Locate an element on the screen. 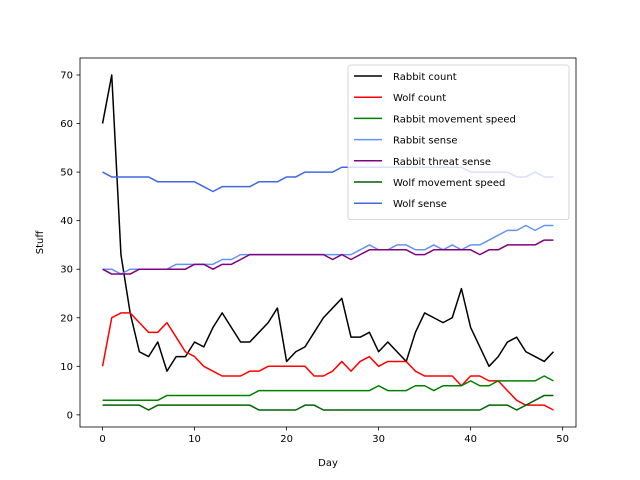 This screenshot has height=480, width=640. y-tick-label: 70 is located at coordinates (66, 75).